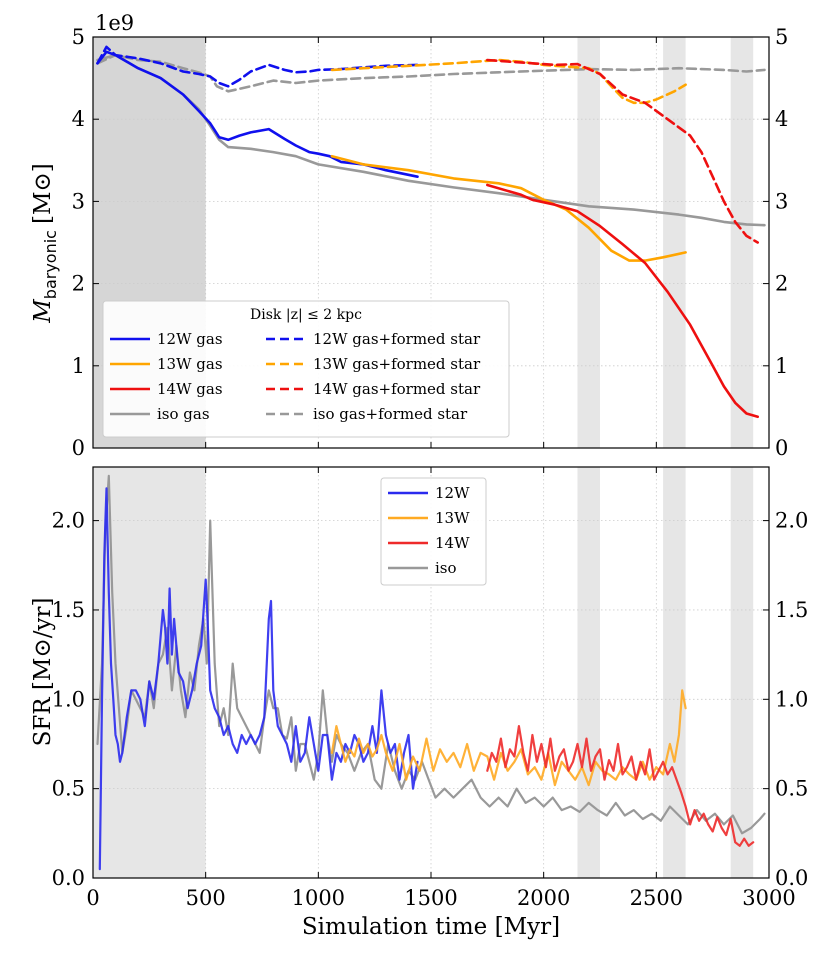 This screenshot has width=830, height=953. Describe the element at coordinates (781, 284) in the screenshot. I see `top-ytick-label-right-2: 2` at that location.